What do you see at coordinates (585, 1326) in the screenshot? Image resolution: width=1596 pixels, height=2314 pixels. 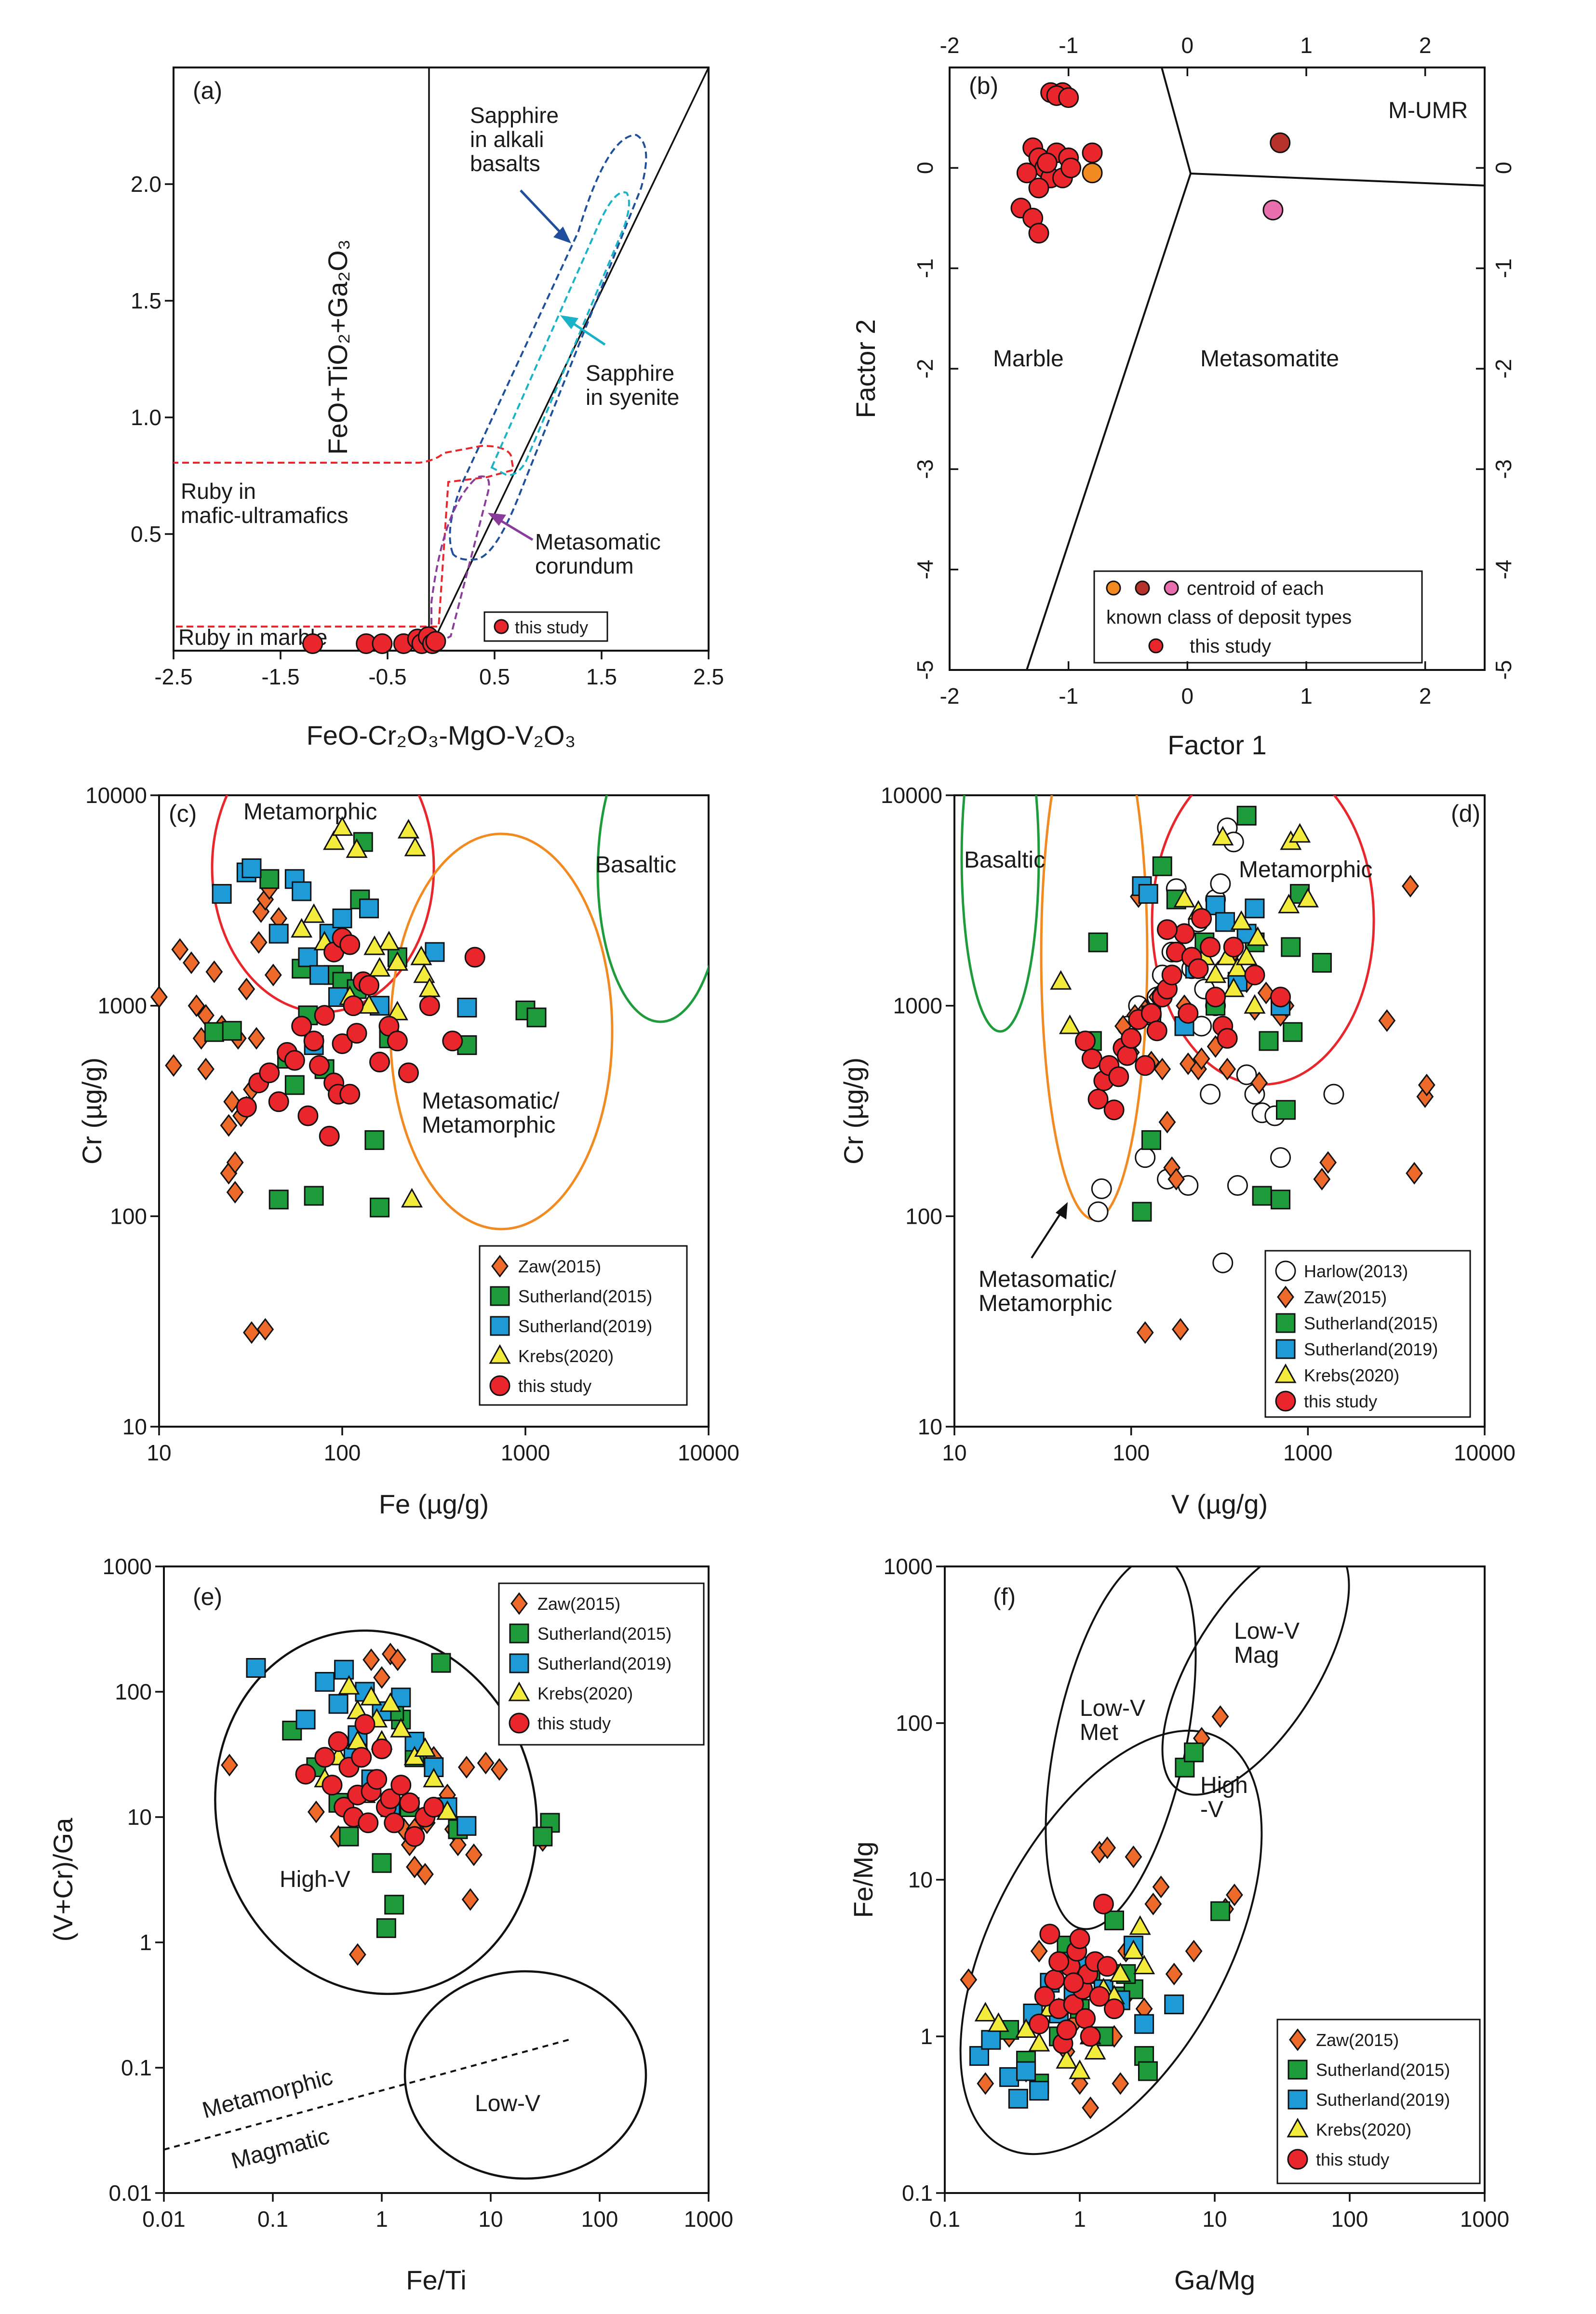 I see `legend-label: Sutherland(2019)` at bounding box center [585, 1326].